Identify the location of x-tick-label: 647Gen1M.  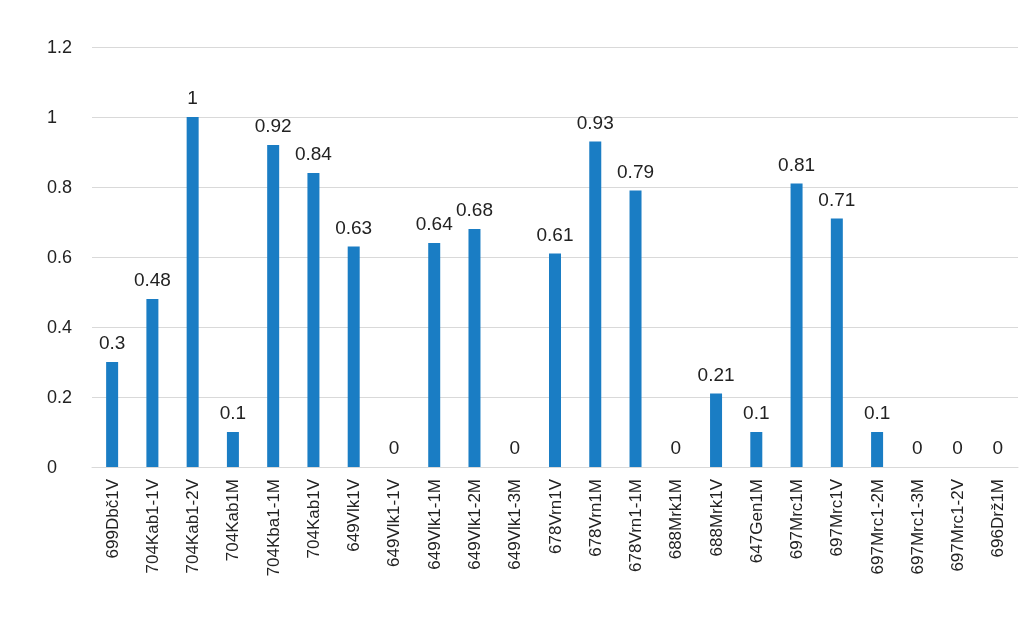
(756, 521).